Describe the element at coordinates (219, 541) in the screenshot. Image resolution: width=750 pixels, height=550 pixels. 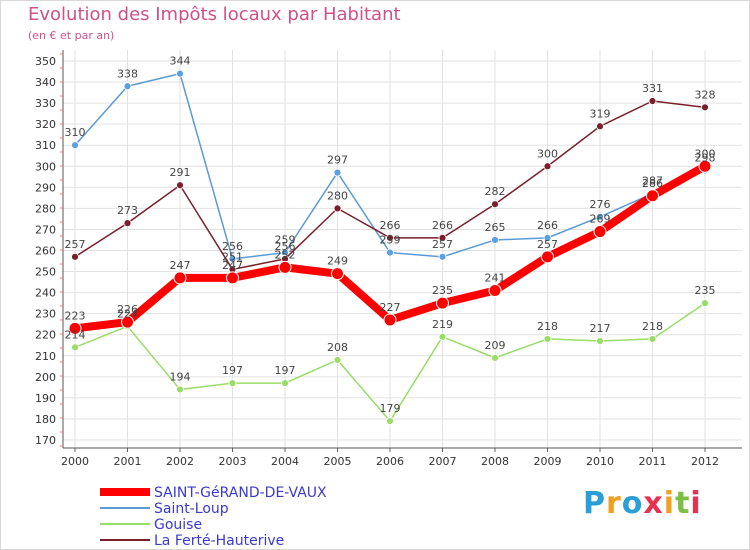
I see `legend-label: La Ferté-Hauterive` at that location.